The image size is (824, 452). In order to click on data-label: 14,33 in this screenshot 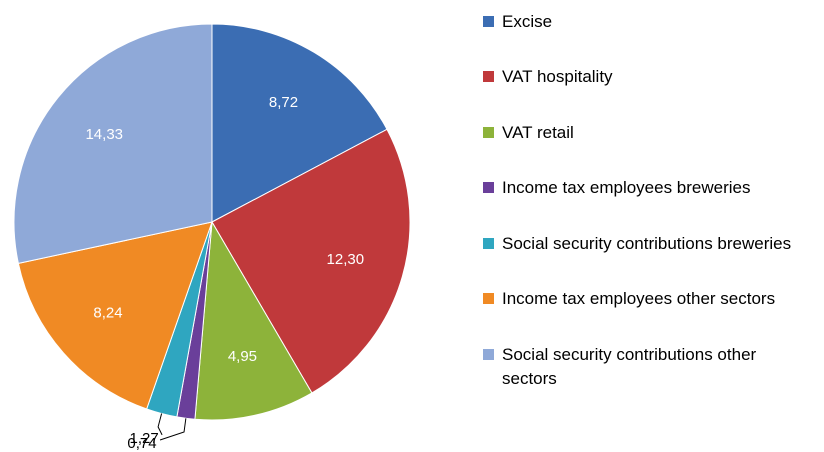, I will do `click(104, 134)`.